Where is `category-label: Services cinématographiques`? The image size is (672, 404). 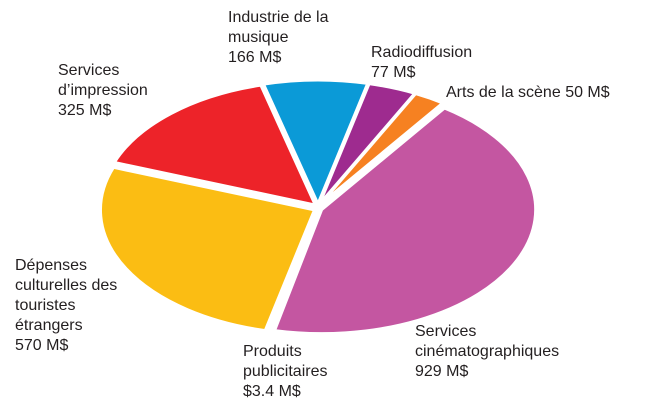 category-label: Services cinématographiques is located at coordinates (487, 341).